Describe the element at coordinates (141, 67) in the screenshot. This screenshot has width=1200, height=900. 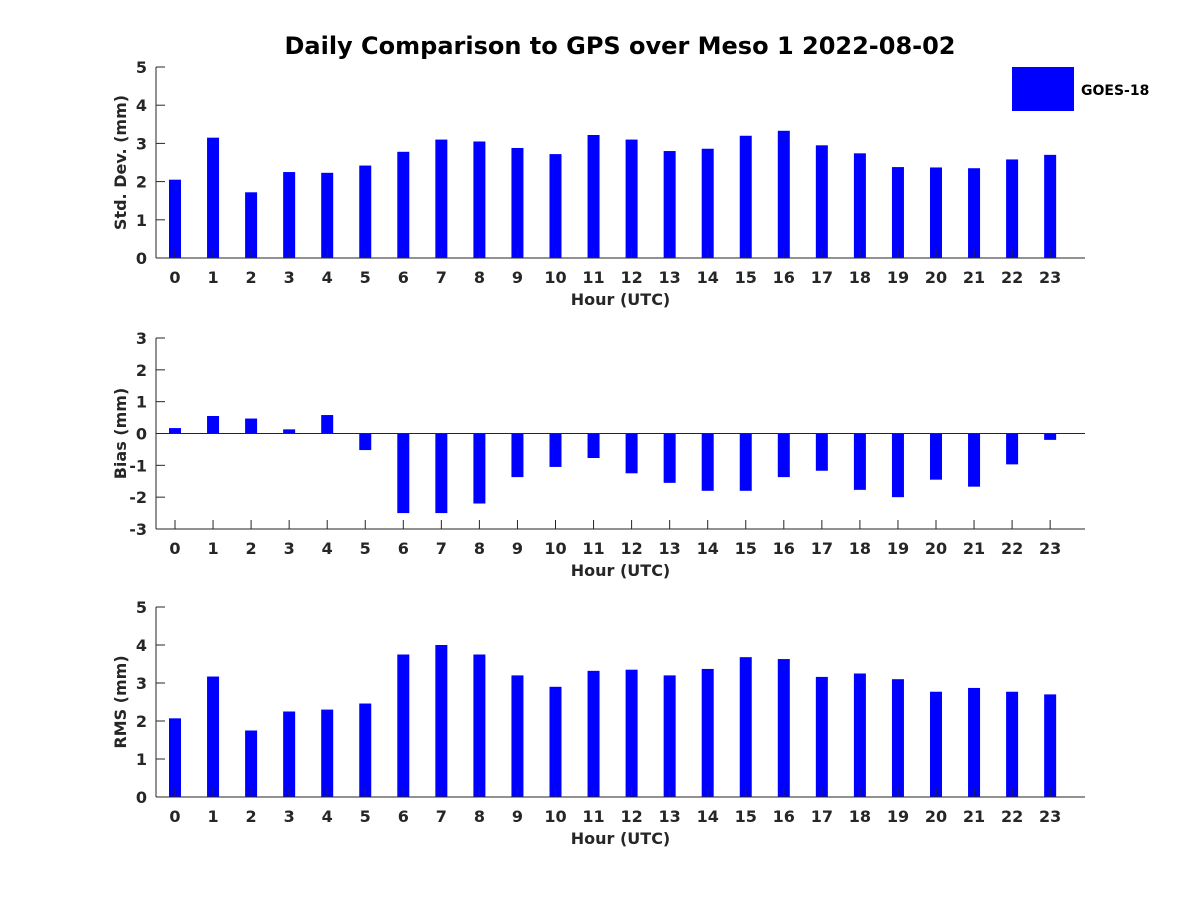
I see `y-tick-label: 5` at that location.